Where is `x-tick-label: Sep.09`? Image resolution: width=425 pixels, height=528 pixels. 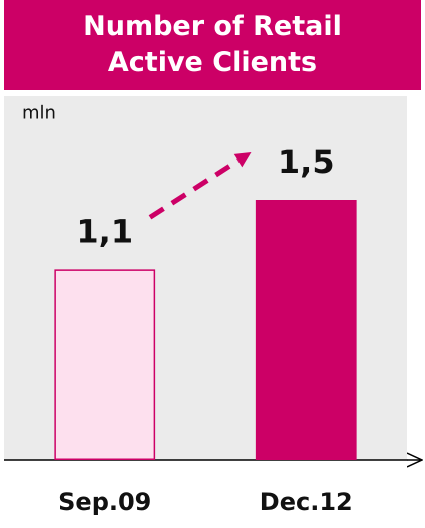 x-tick-label: Sep.09 is located at coordinates (105, 502).